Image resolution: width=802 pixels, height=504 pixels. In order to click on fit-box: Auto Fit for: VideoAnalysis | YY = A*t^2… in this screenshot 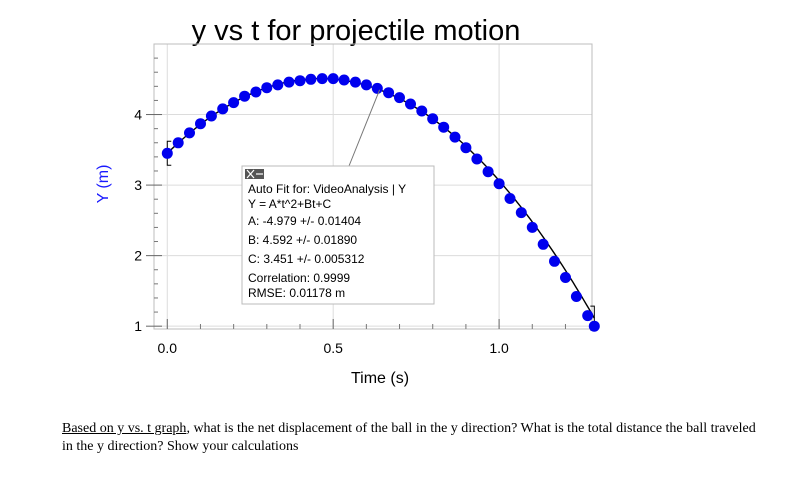, I will do `click(338, 235)`.